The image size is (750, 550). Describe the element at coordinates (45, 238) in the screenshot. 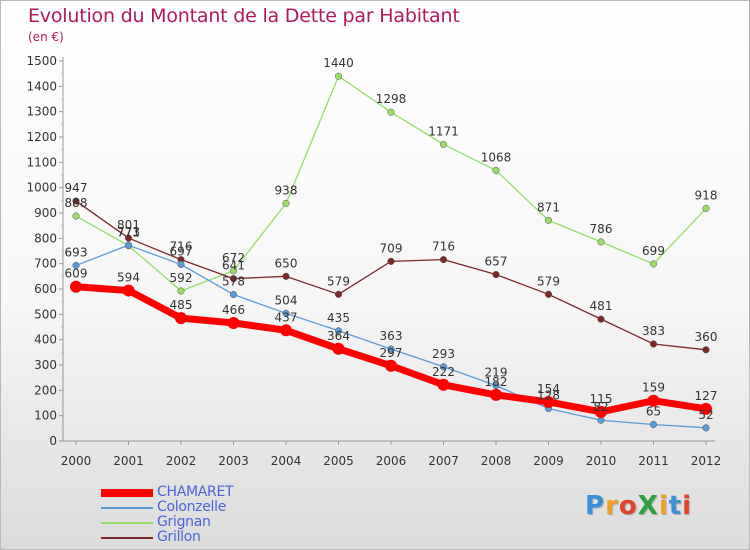

I see `y-tick-label: 800` at that location.